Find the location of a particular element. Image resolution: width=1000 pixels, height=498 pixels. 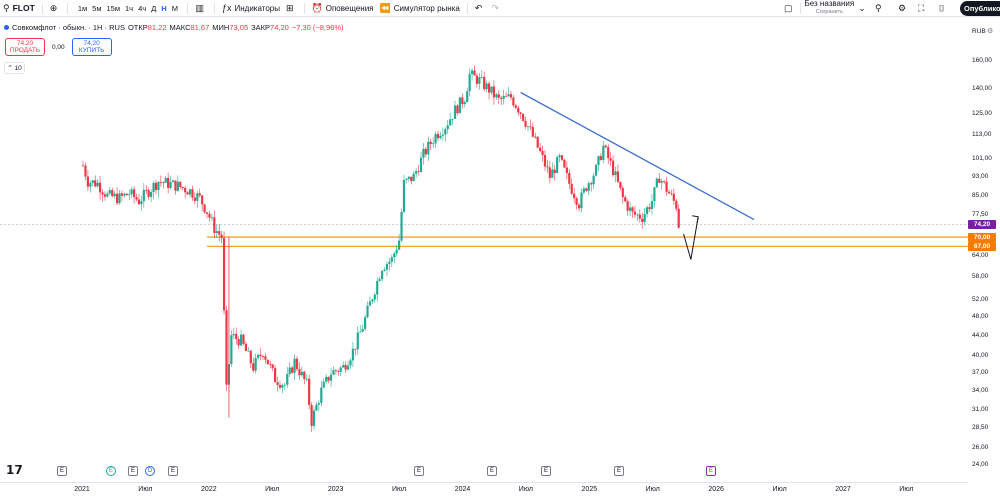

timeframe-2: 15м is located at coordinates (113, 8).